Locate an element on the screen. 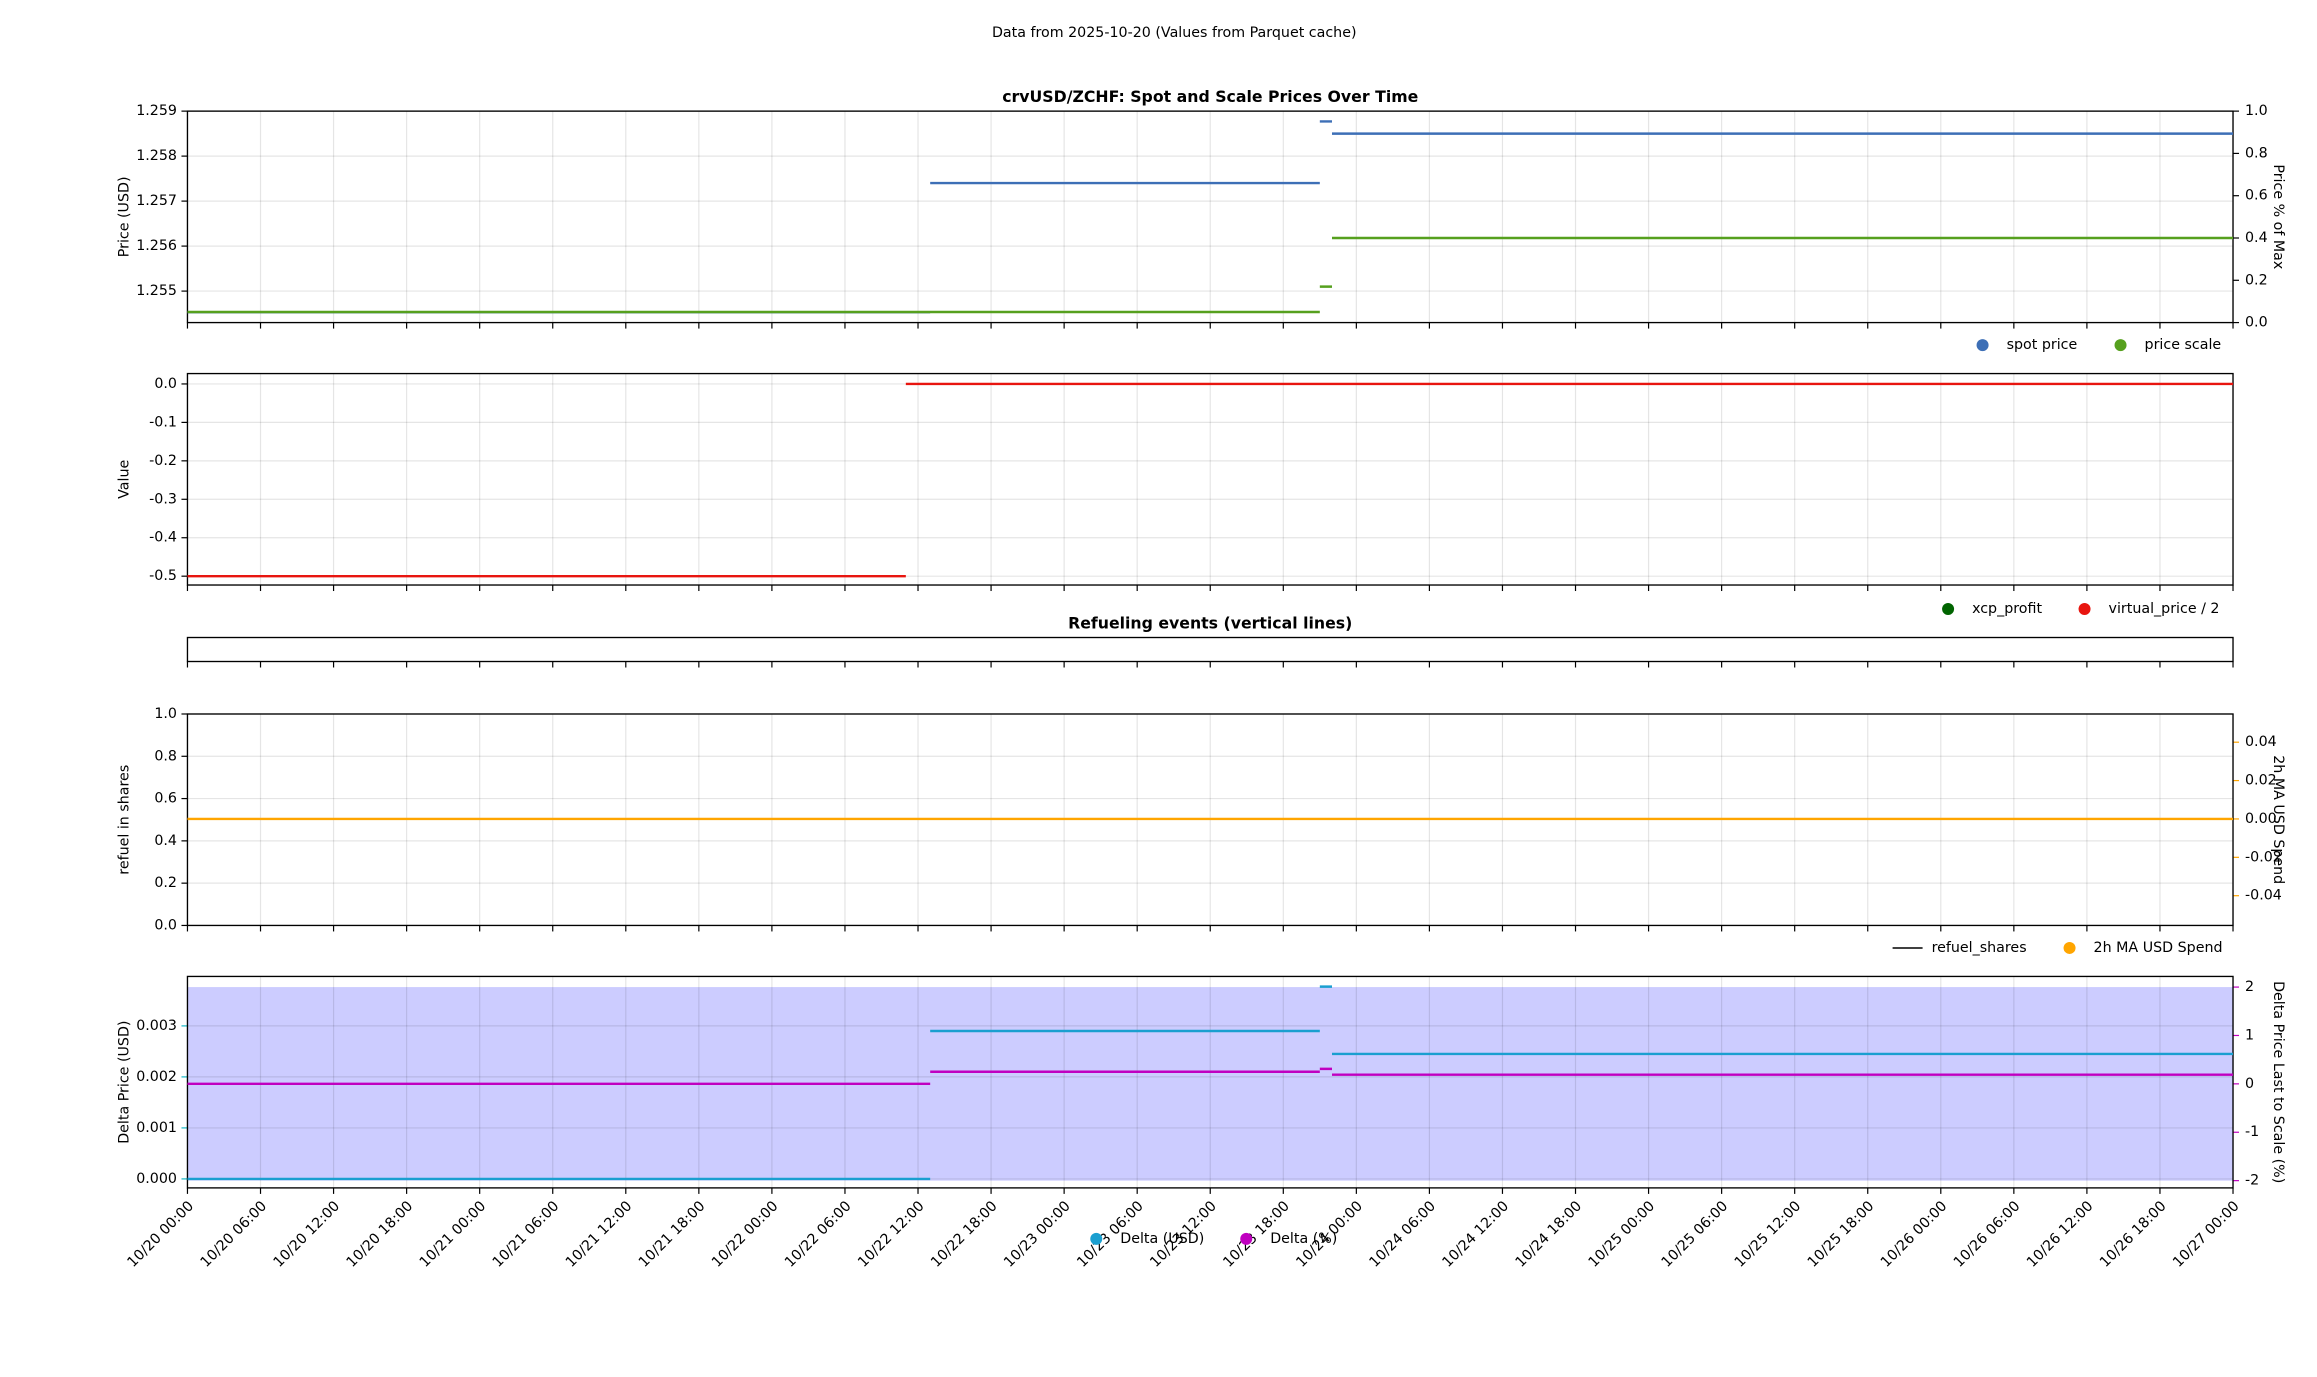 The image size is (2317, 1377). y2-tick-label: 0.00 is located at coordinates (2261, 819).